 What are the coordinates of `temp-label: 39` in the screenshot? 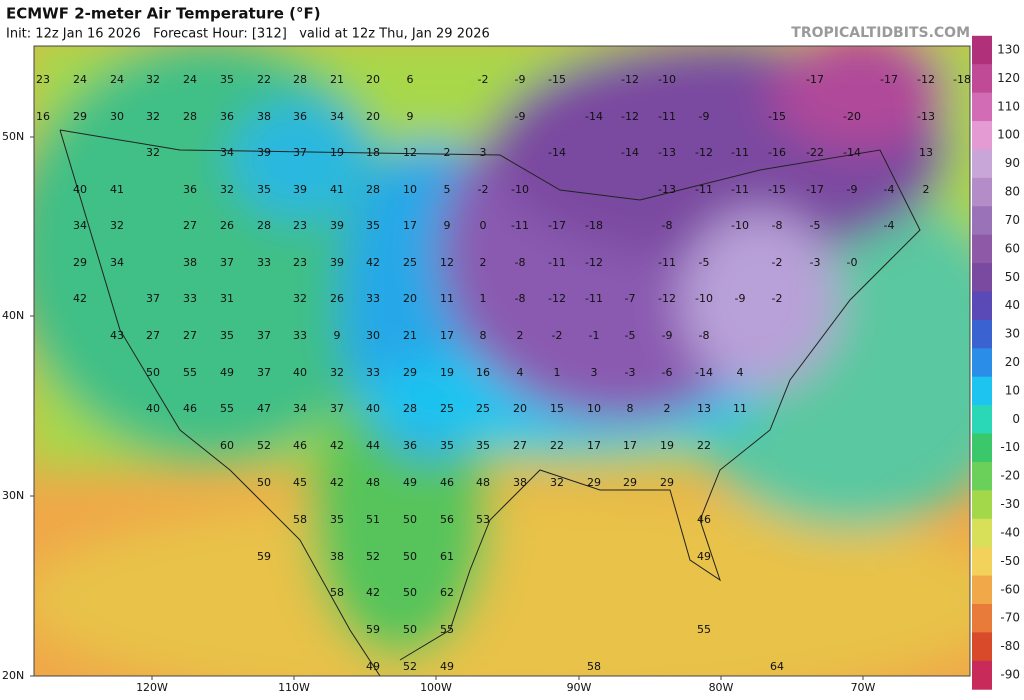 It's located at (337, 225).